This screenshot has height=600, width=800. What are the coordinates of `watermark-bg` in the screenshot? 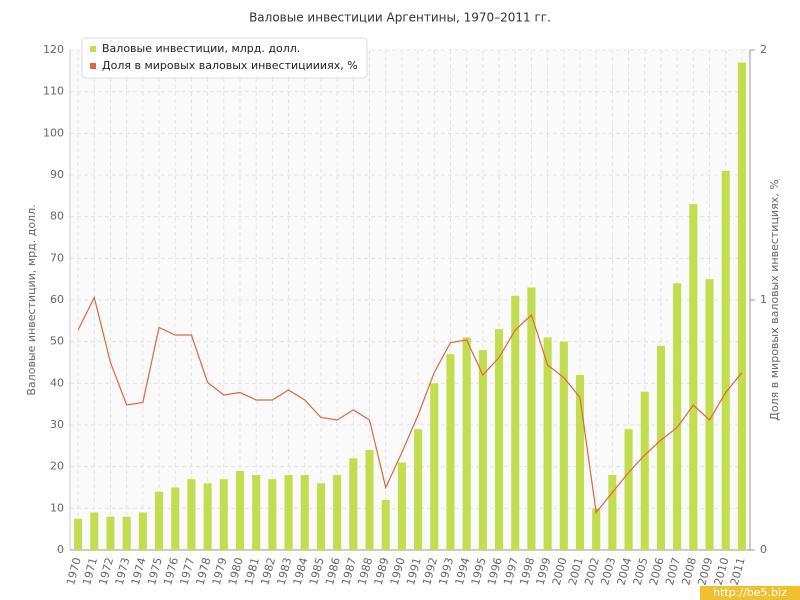 It's located at (750, 593).